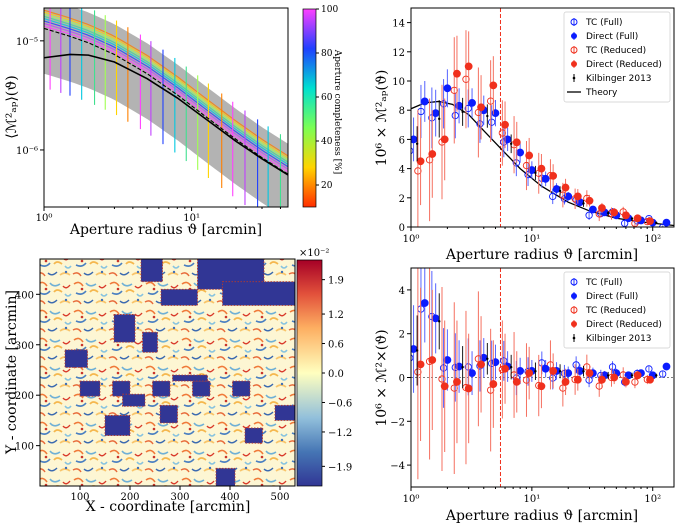 The image size is (681, 529). What do you see at coordinates (336, 281) in the screenshot?
I see `cb2-tick-label: 1.9` at bounding box center [336, 281].